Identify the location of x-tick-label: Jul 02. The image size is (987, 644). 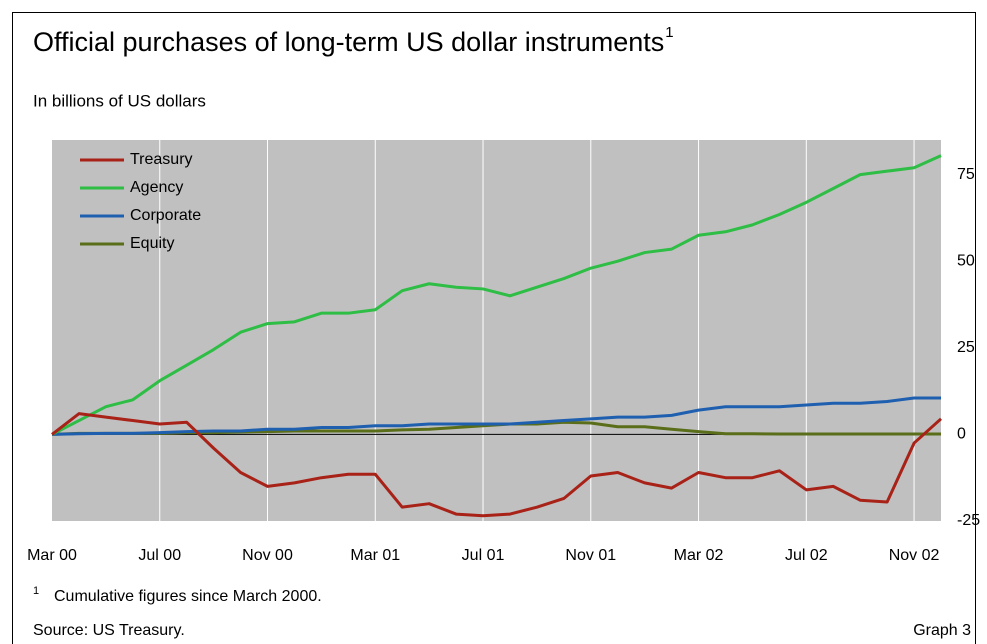
(806, 555).